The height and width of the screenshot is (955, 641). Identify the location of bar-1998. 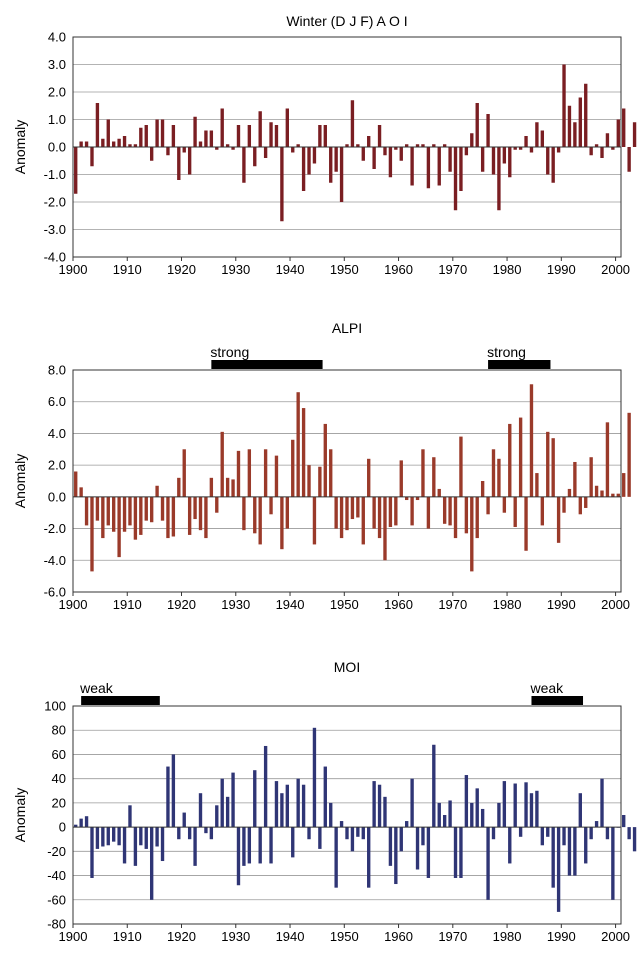
(607, 140).